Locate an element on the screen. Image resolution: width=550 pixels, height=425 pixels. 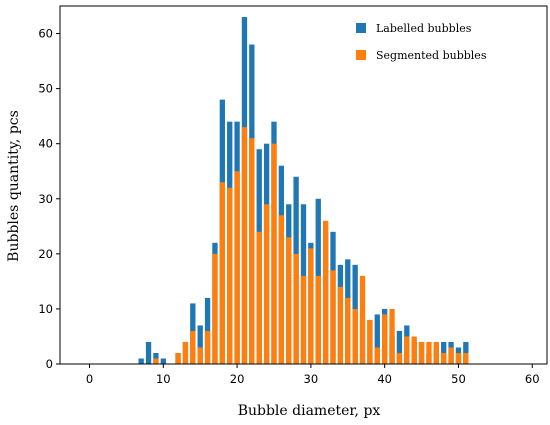
x-axis-ticks: 0 10 20 30 40 50 60 is located at coordinates (313, 375).